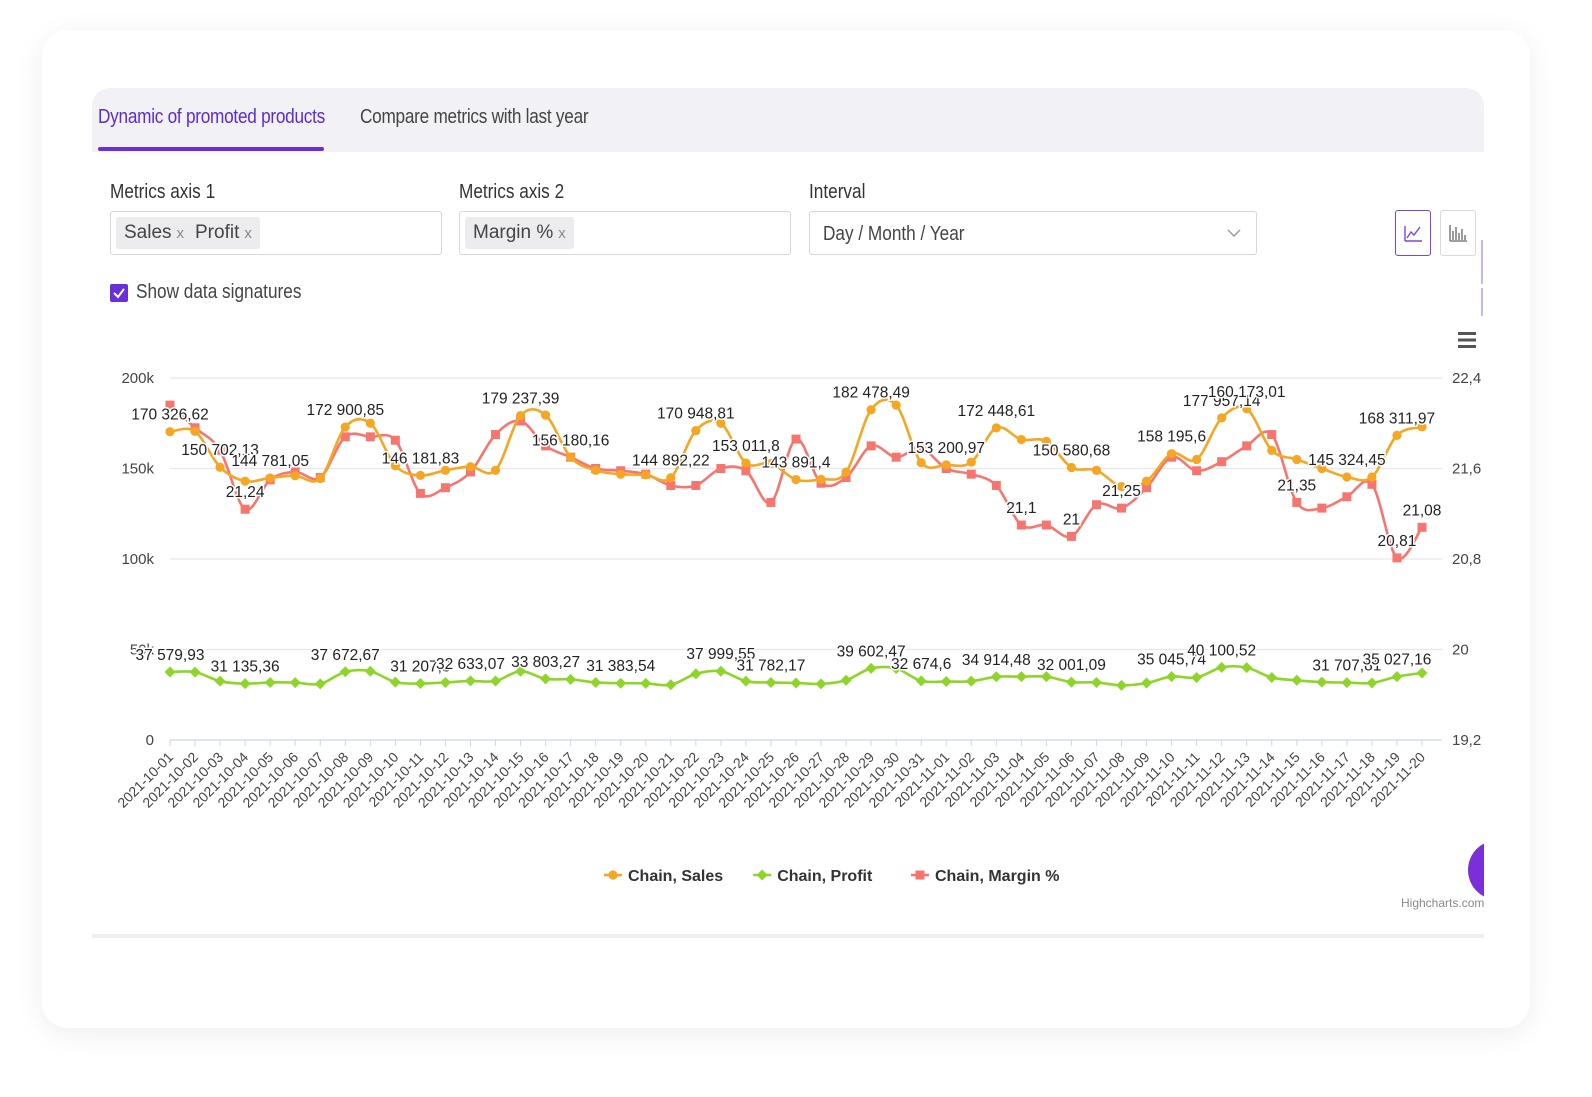  I want to click on show-data-signatures-checkbox, so click(119, 293).